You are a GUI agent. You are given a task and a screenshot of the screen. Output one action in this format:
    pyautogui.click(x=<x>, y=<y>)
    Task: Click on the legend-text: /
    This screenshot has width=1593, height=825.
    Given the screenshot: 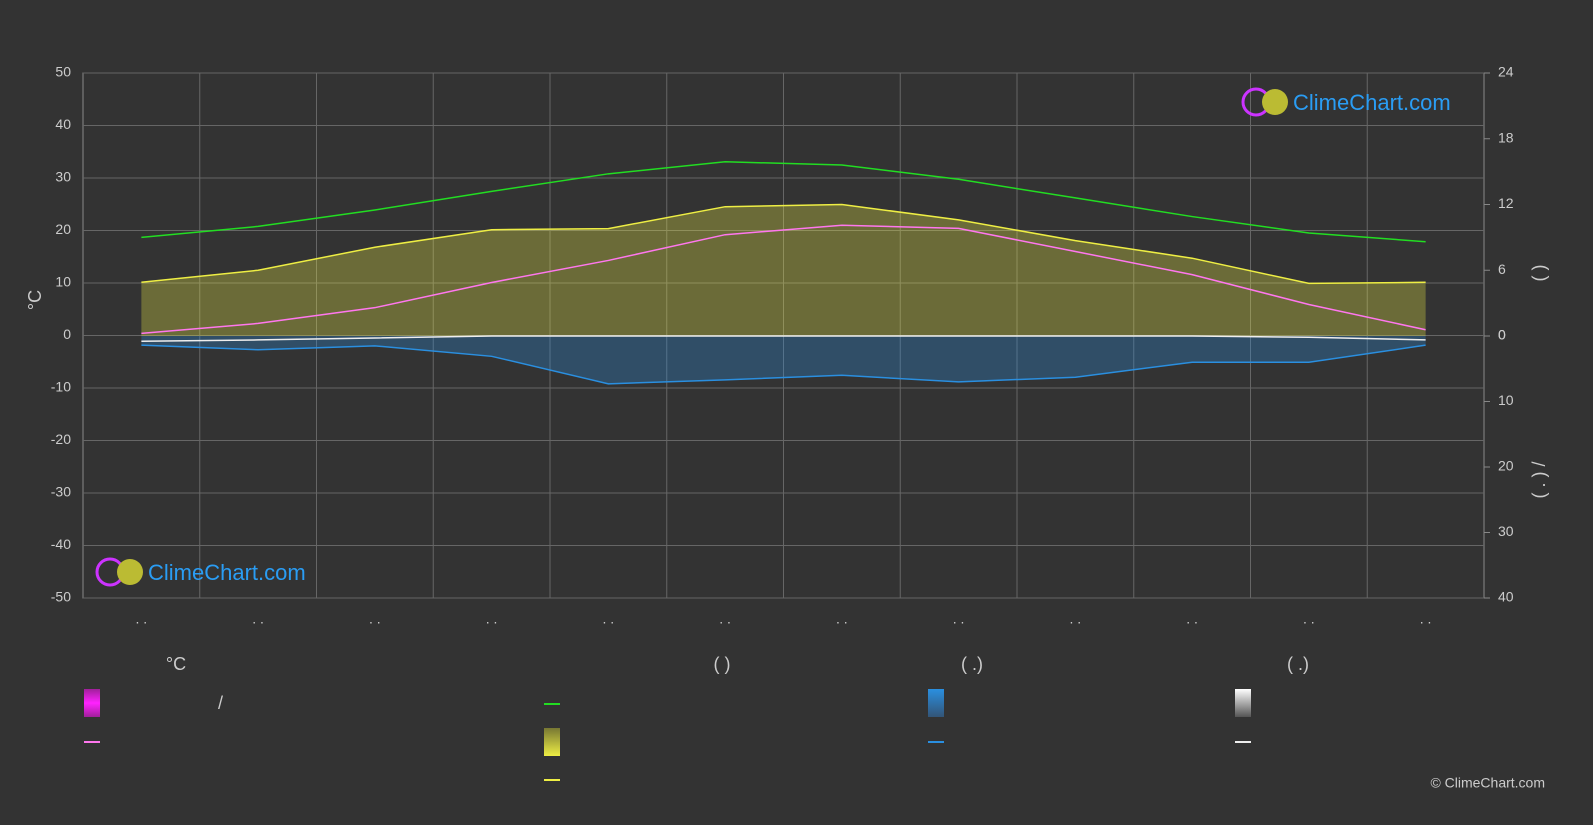 What is the action you would take?
    pyautogui.click(x=220, y=703)
    